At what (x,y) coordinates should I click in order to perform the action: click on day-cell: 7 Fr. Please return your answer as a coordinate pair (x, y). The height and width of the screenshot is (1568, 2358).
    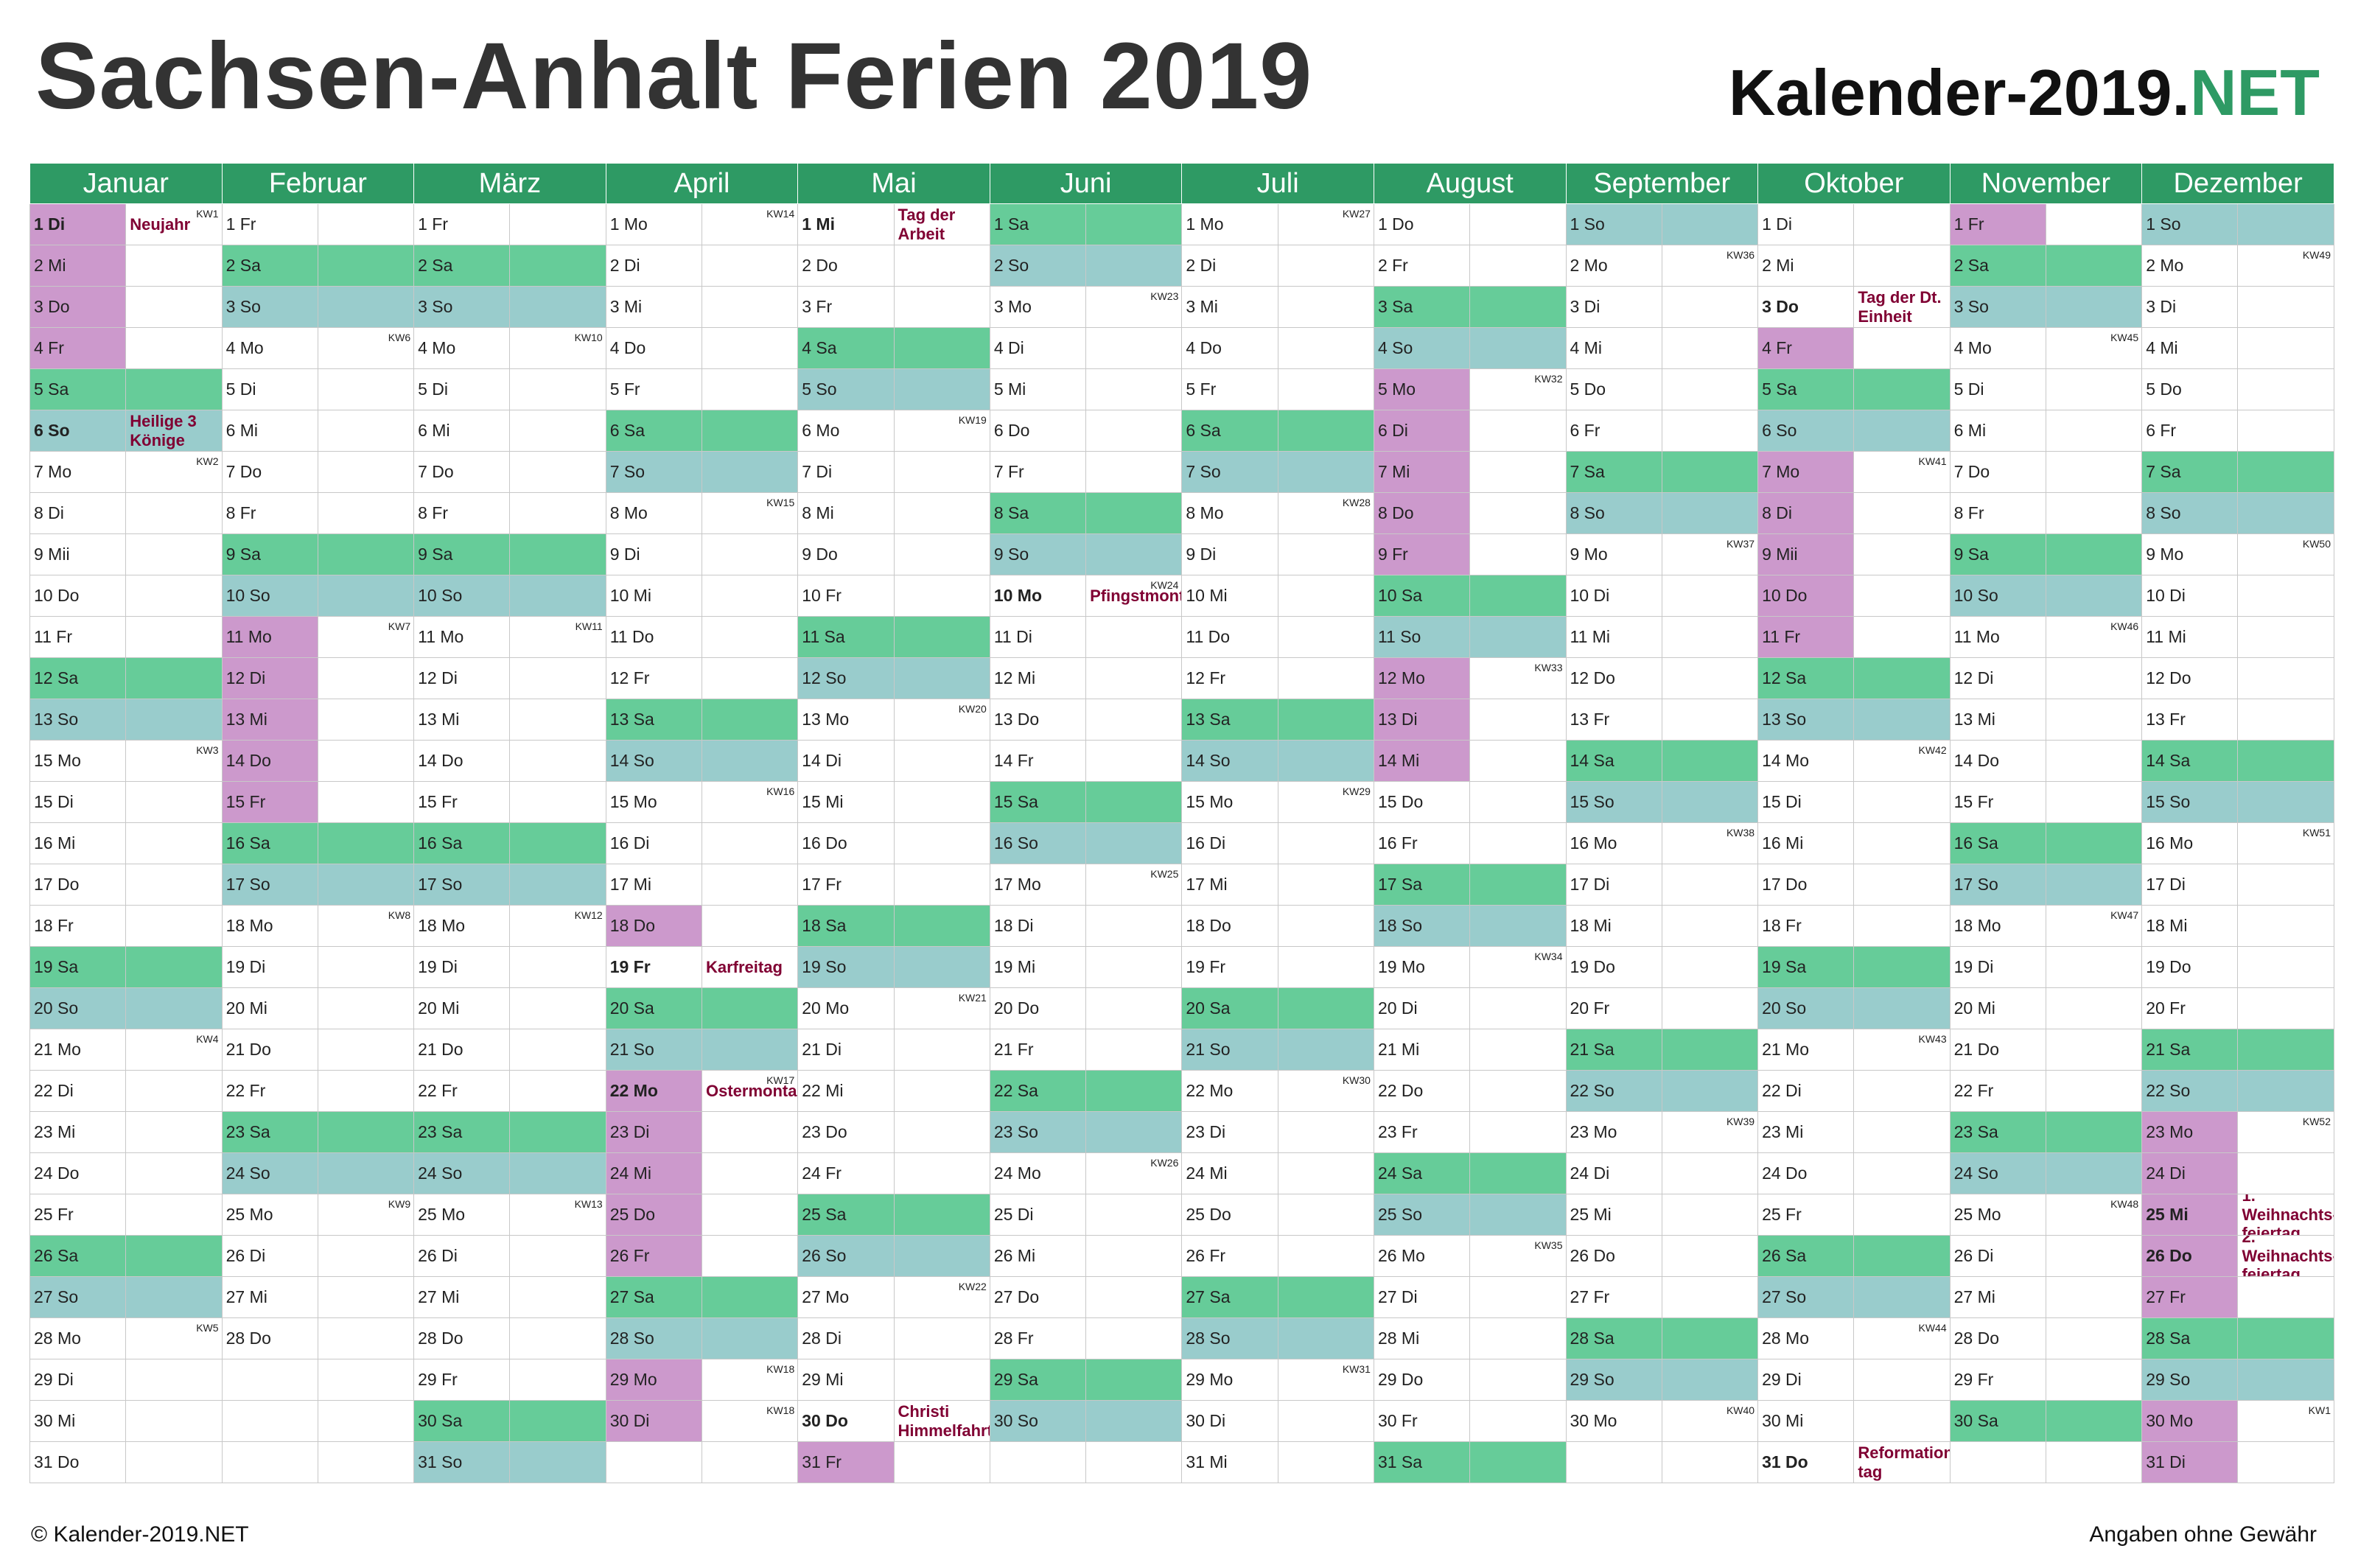
    Looking at the image, I should click on (1038, 472).